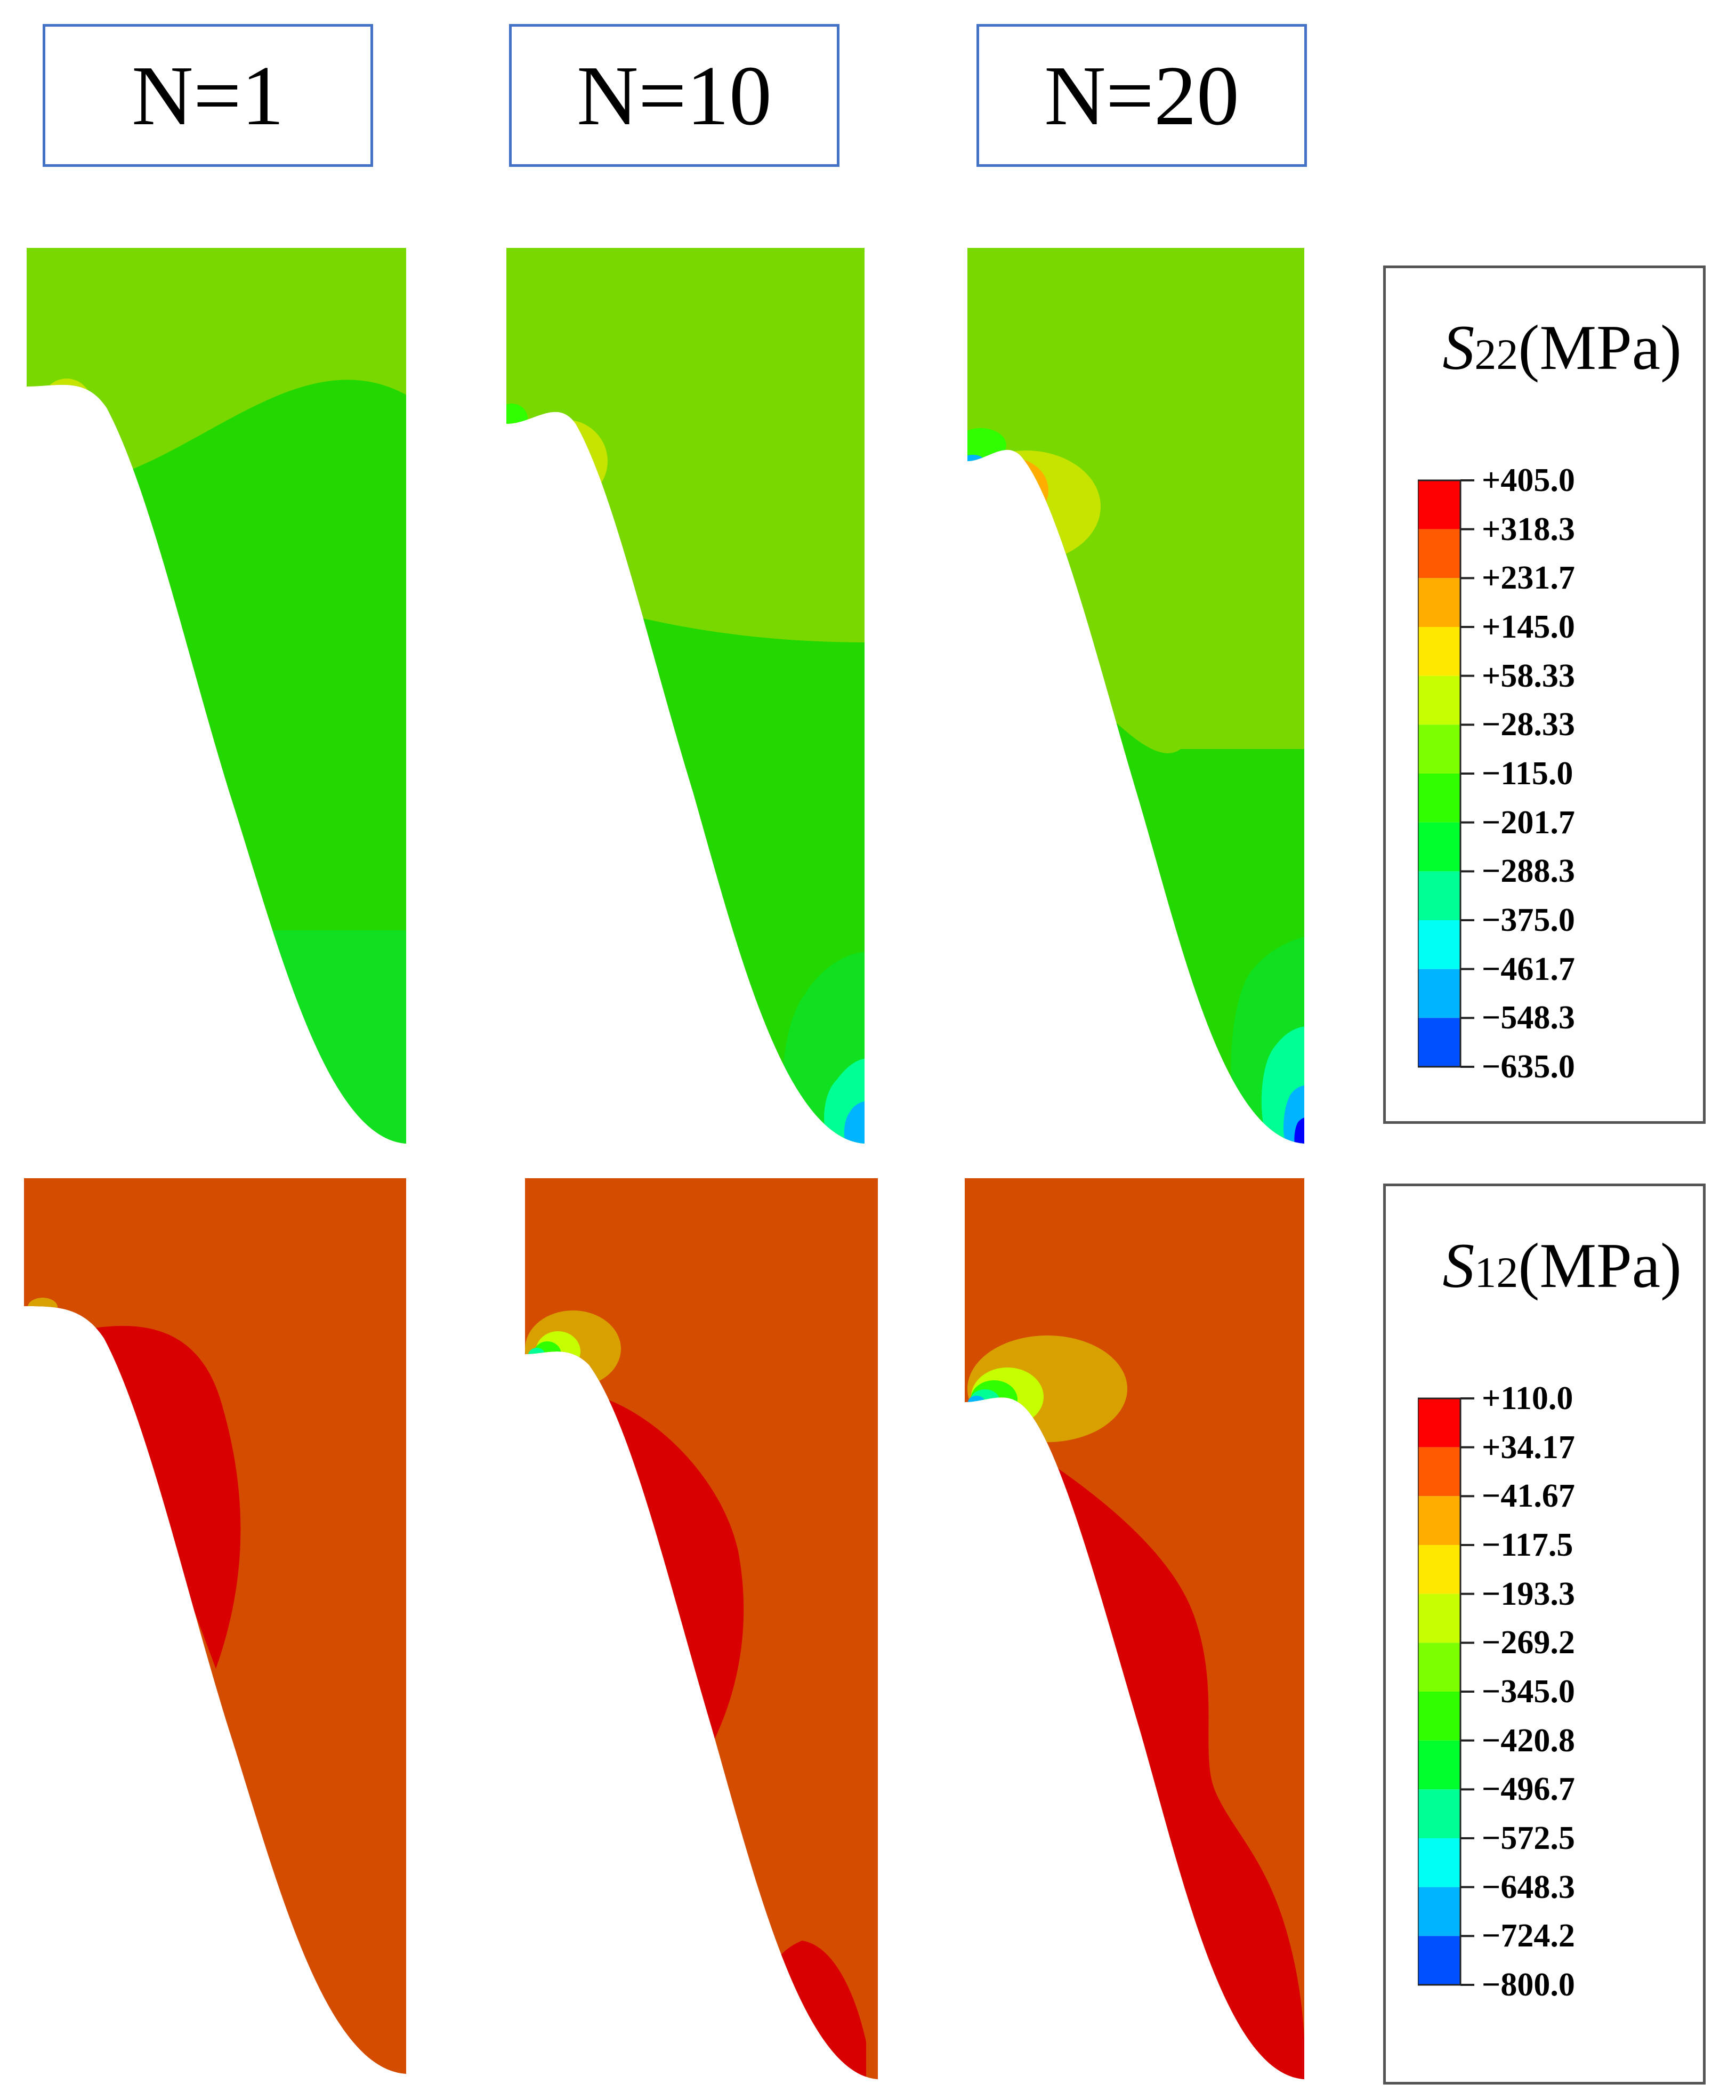  What do you see at coordinates (154, 1497) in the screenshot?
I see `s12-region-high` at bounding box center [154, 1497].